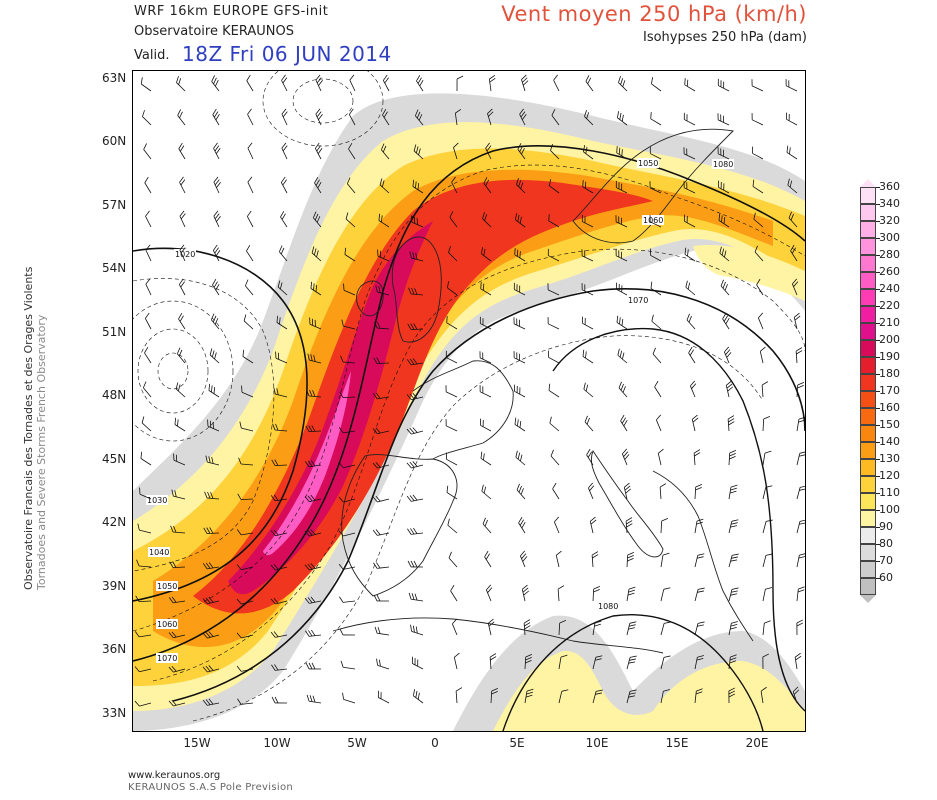  What do you see at coordinates (114, 713) in the screenshot?
I see `lat-label: 33N` at bounding box center [114, 713].